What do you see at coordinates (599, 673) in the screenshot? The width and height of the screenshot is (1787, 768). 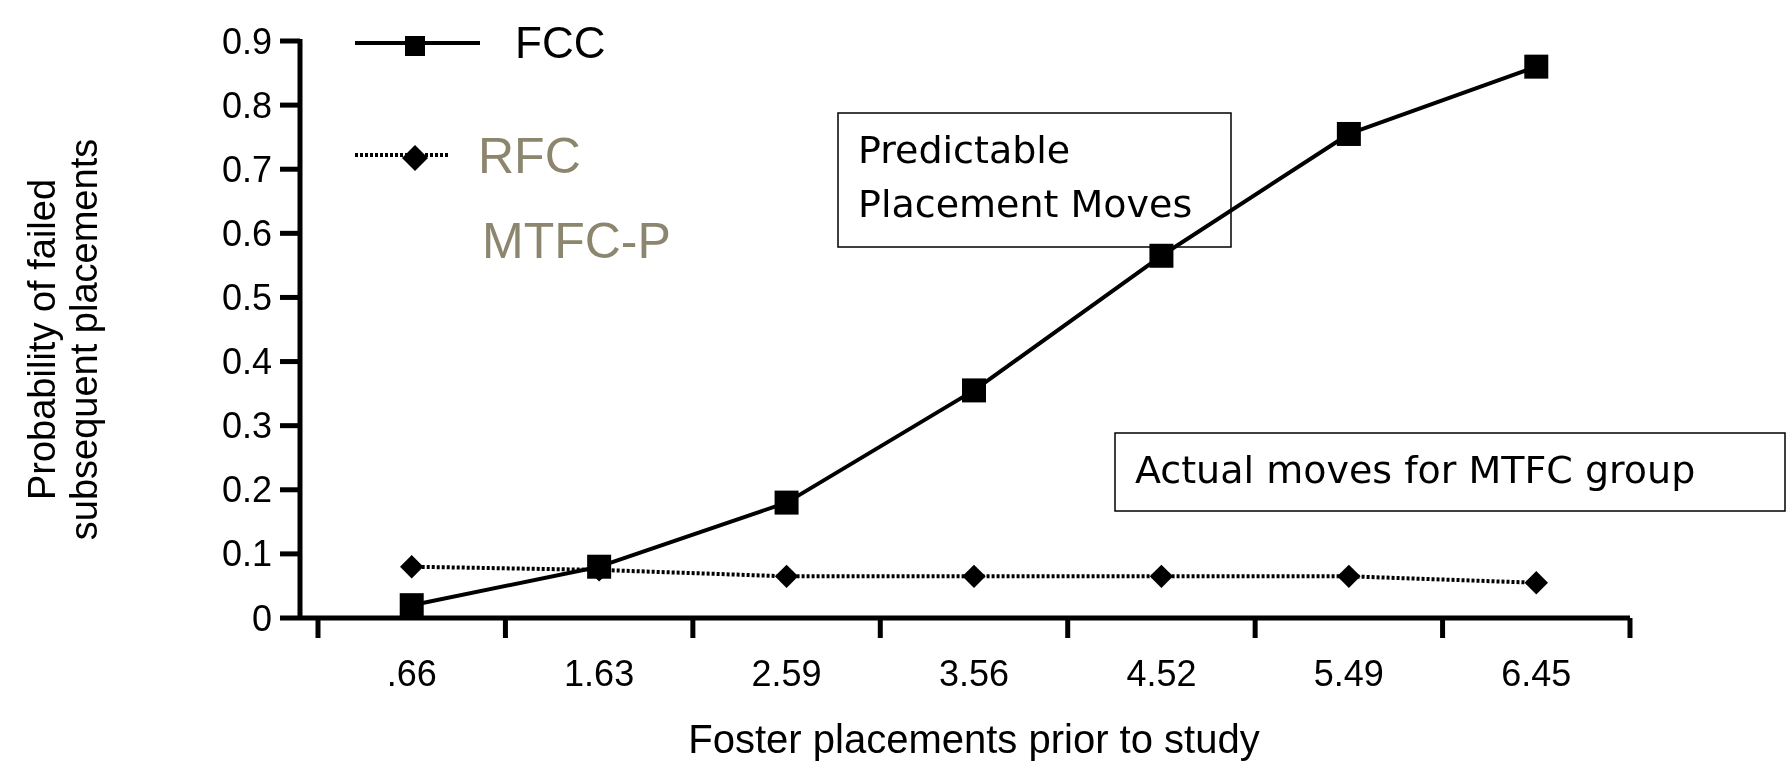 I see `x-tick-label: 1.63` at bounding box center [599, 673].